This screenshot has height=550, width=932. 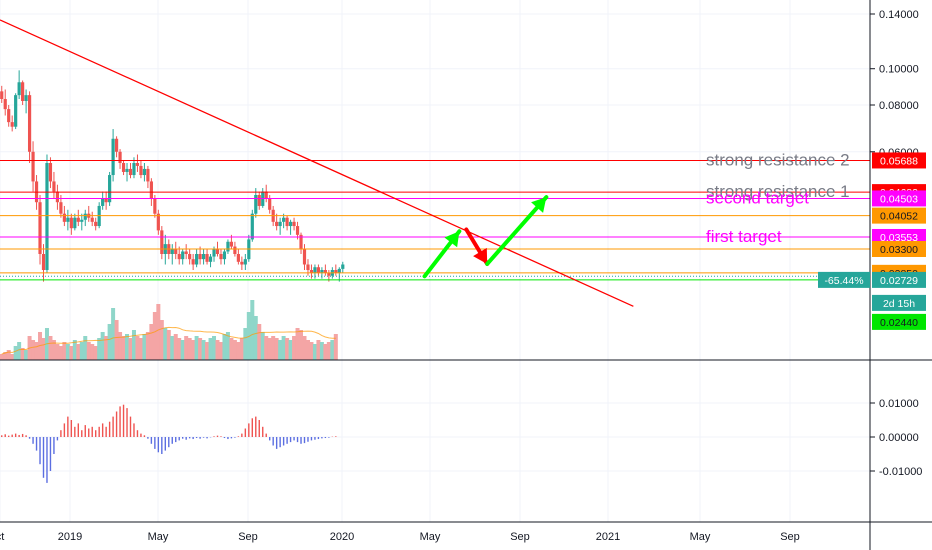 I want to click on level-price-tag: 0.04503, so click(x=899, y=199).